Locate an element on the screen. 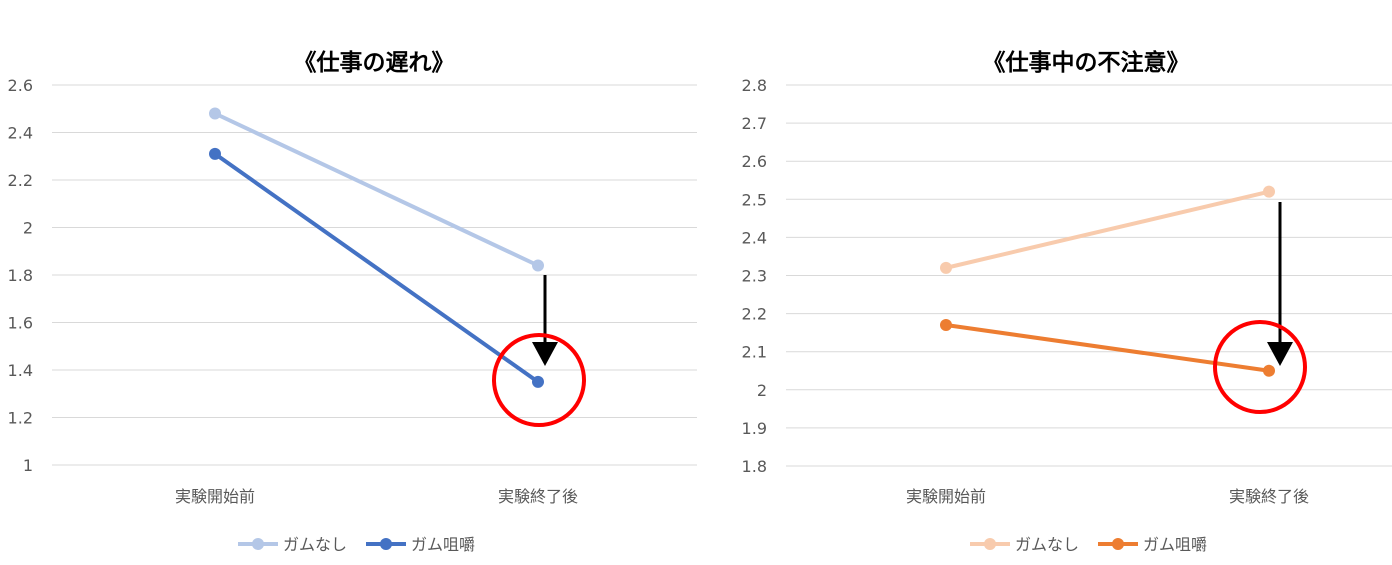  y-axis-ticks: 2.8 2.7 2.6 2.5 2.4 2.3 2.2 2.1 2 1.9 1.8 is located at coordinates (754, 276).